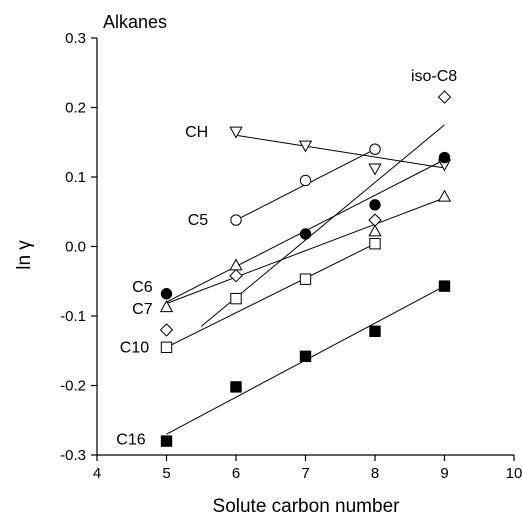 The image size is (522, 525). What do you see at coordinates (130, 440) in the screenshot?
I see `series-label-c16: C16` at bounding box center [130, 440].